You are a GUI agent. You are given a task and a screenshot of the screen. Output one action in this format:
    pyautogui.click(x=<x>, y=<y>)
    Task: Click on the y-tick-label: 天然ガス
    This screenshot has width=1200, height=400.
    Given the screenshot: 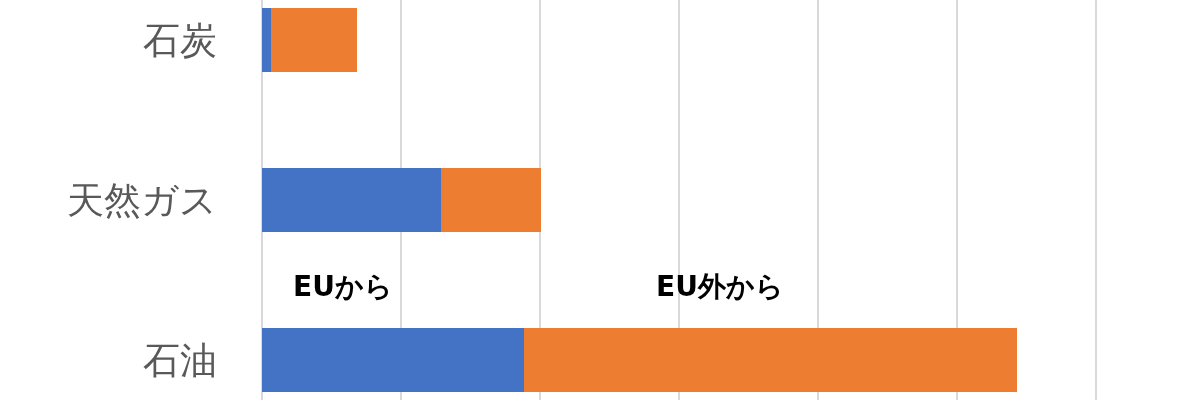 What is the action you would take?
    pyautogui.click(x=142, y=200)
    